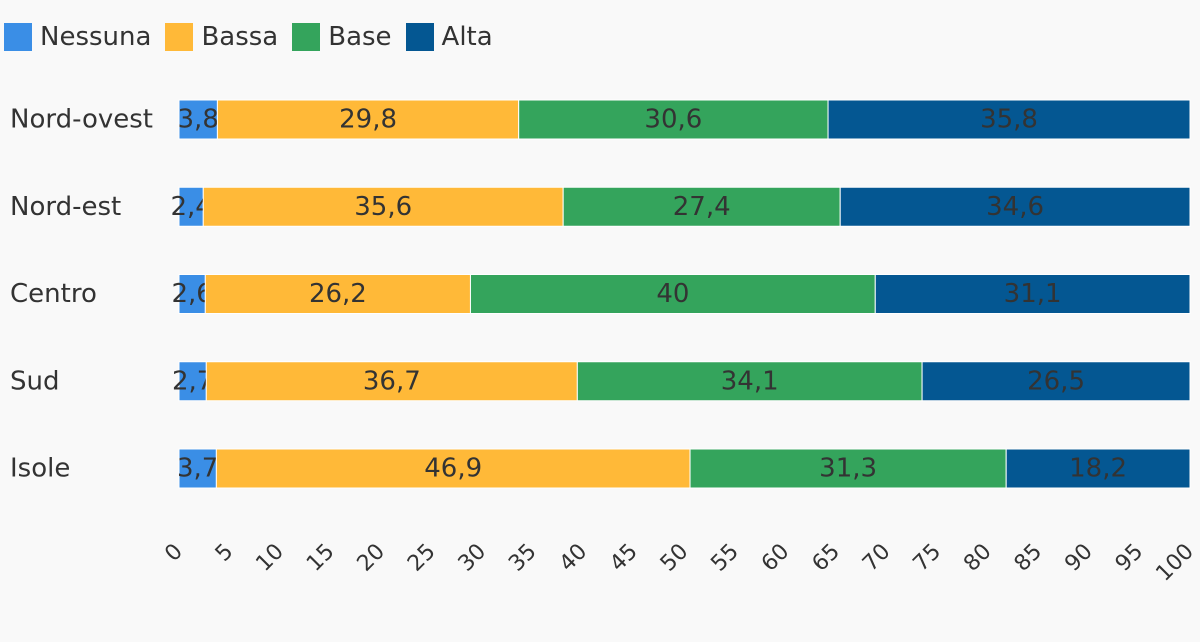 The image size is (1200, 642). I want to click on bar-isole-alta, so click(1098, 468).